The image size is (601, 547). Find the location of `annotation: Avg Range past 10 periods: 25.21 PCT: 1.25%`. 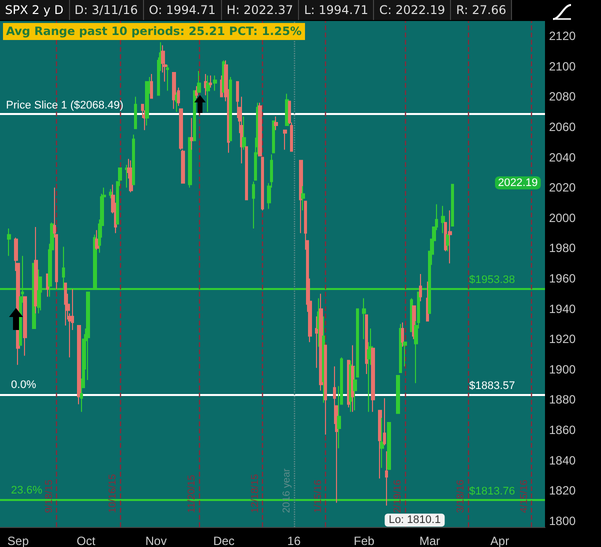

annotation: Avg Range past 10 periods: 25.21 PCT: 1.25% is located at coordinates (154, 31).